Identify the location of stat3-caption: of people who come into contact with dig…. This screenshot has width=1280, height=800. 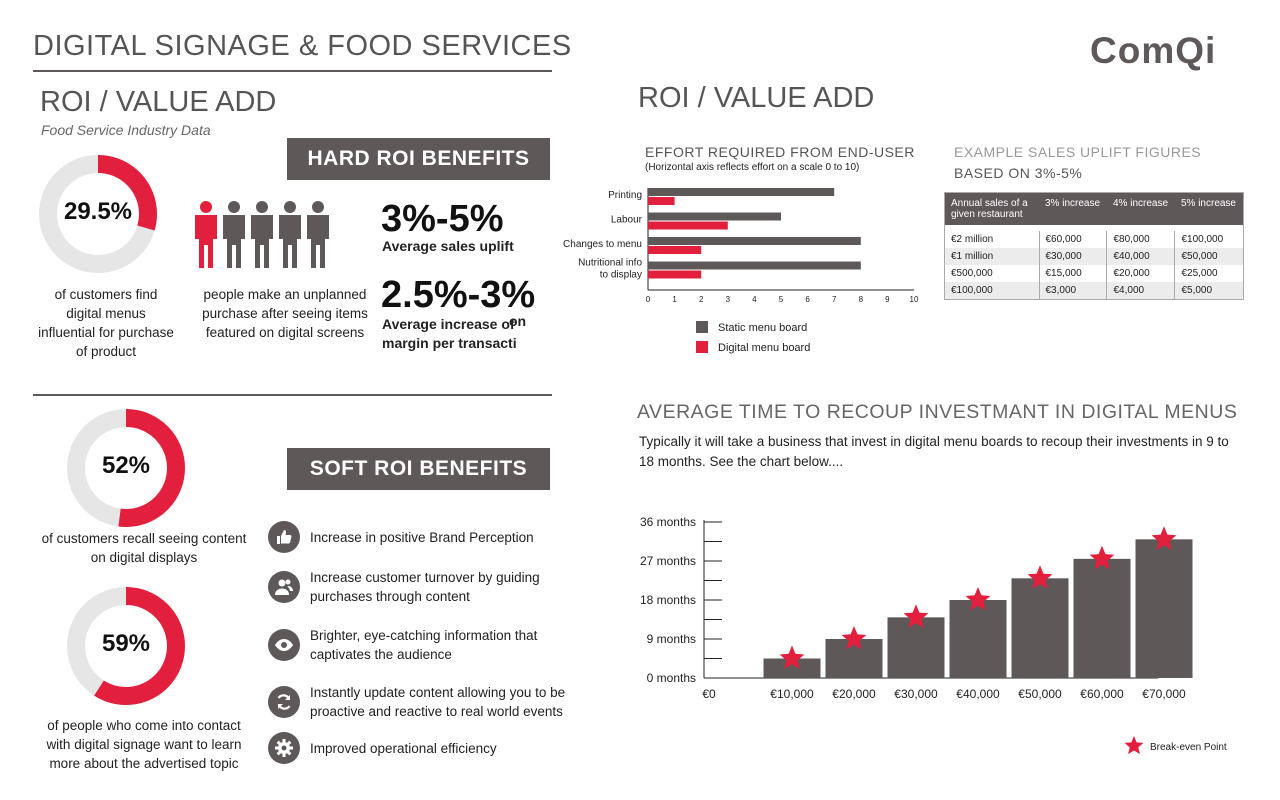
(144, 744).